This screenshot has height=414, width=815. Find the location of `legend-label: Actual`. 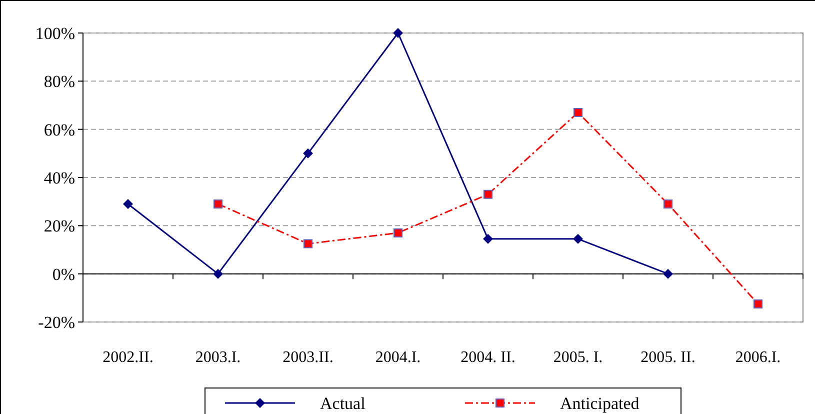

legend-label: Actual is located at coordinates (343, 403).